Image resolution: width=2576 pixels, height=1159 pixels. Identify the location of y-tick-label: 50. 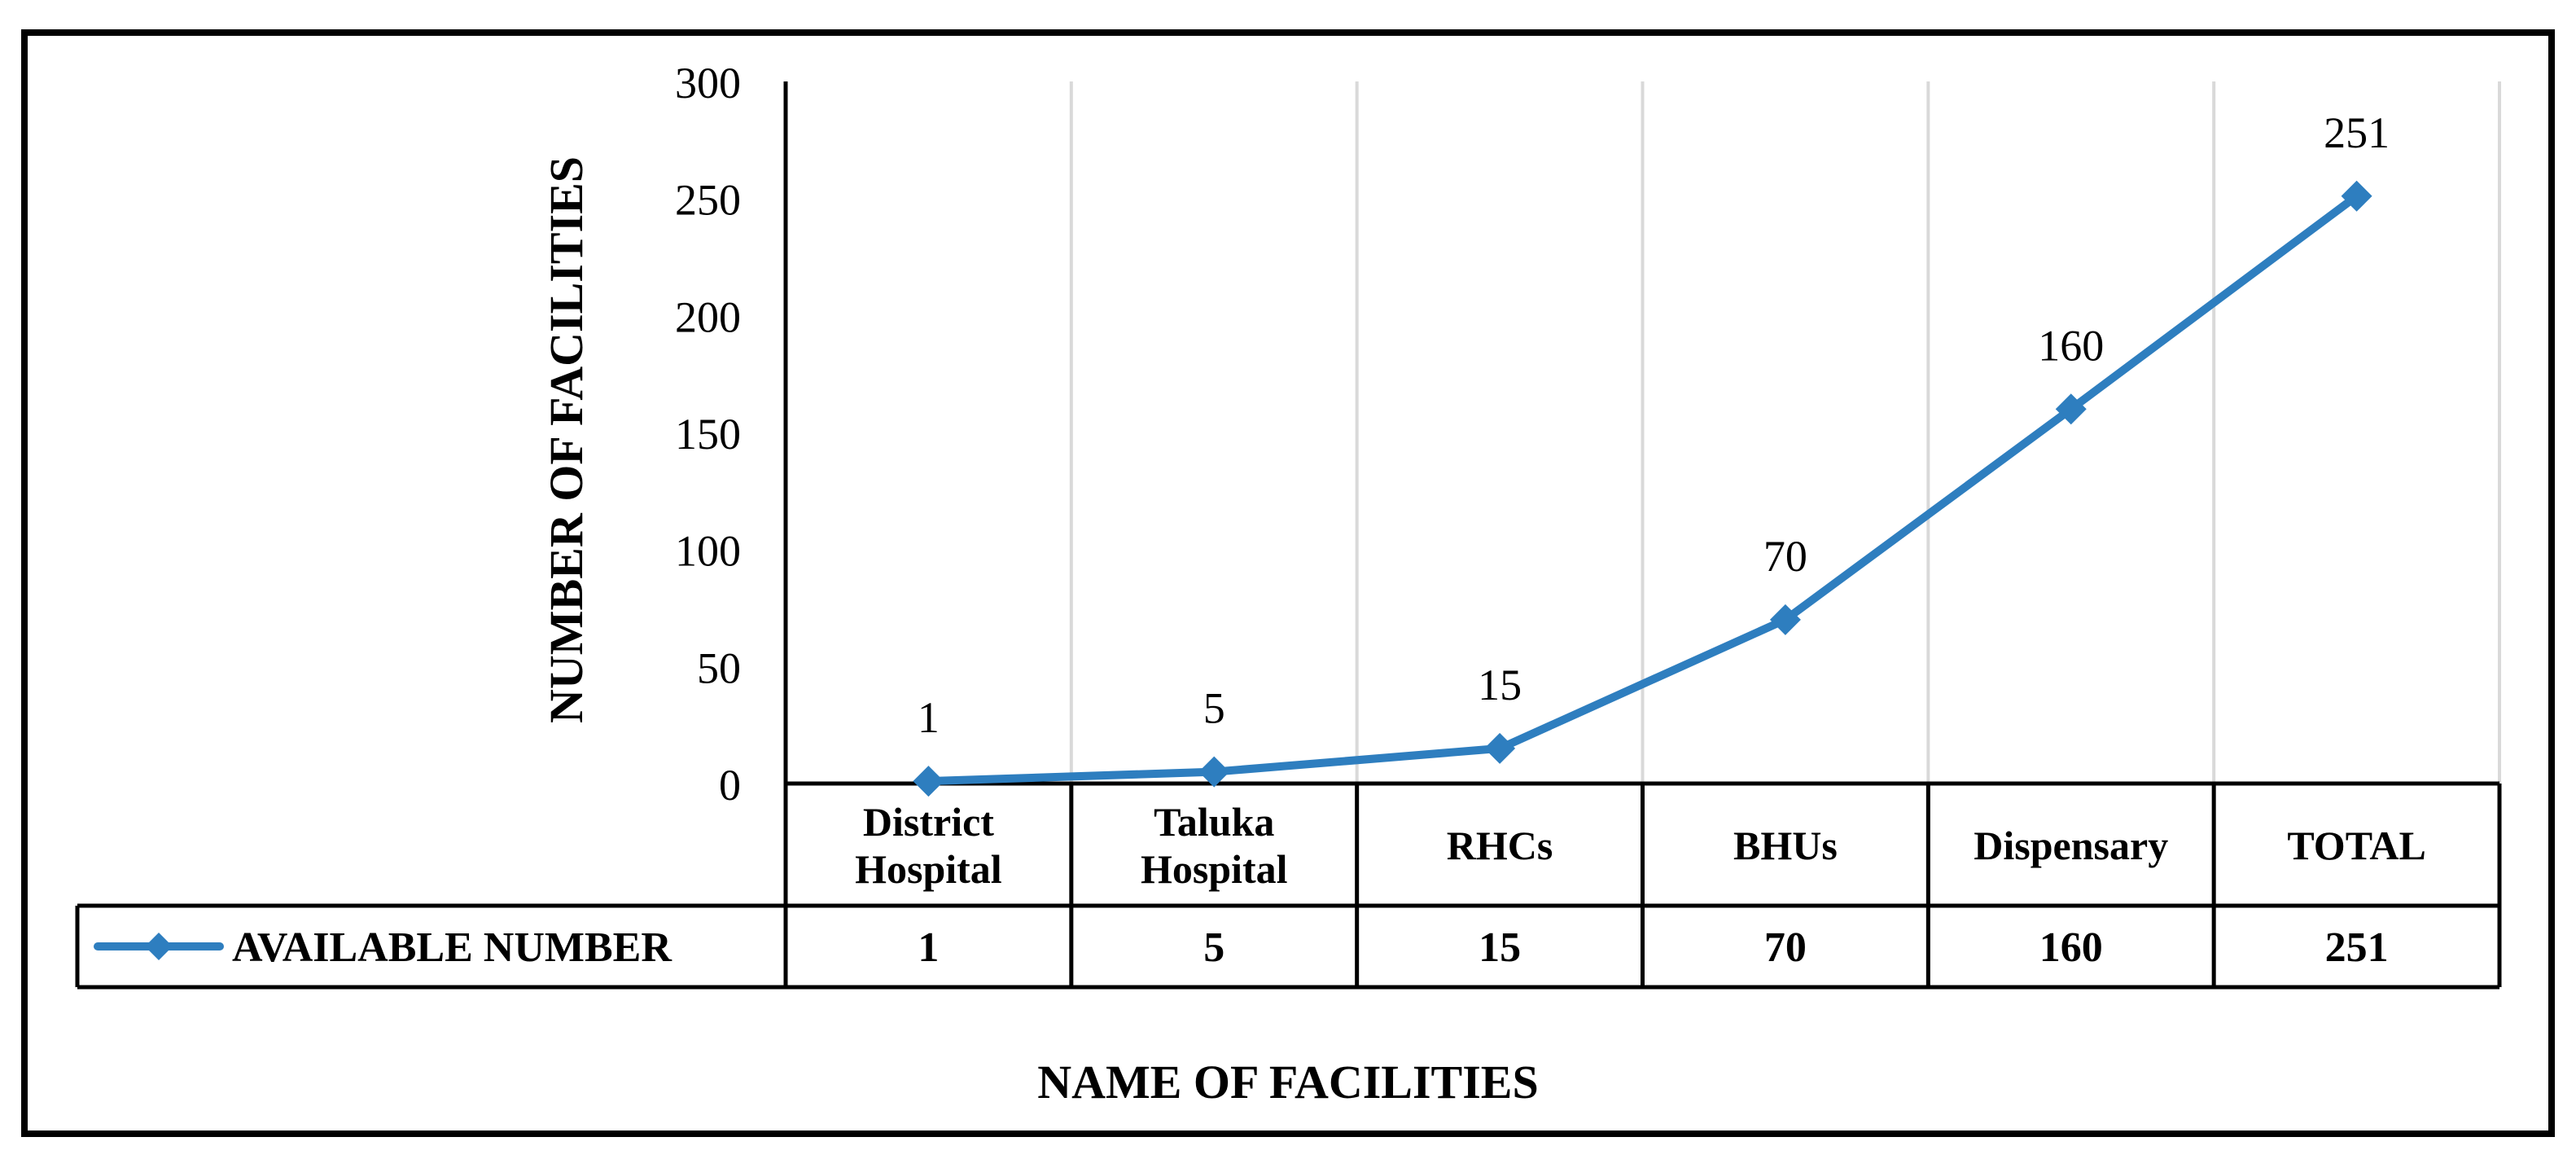
(719, 668).